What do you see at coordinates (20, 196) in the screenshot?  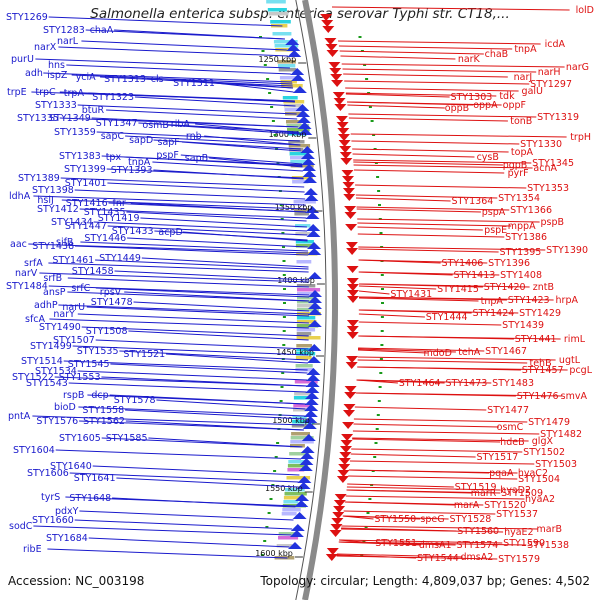 I see `gene-label-left: ldhA` at bounding box center [20, 196].